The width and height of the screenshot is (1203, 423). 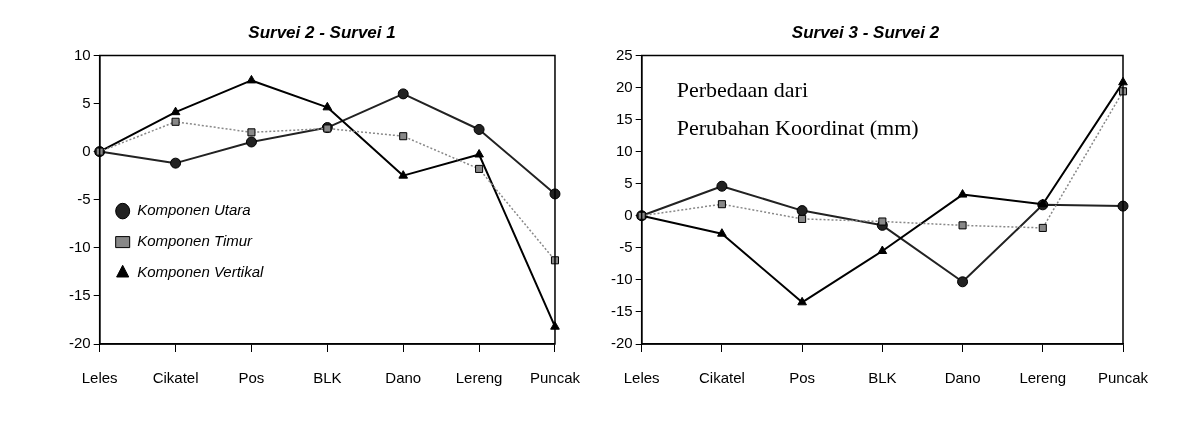 What do you see at coordinates (194, 210) in the screenshot?
I see `legend-label: Komponen Utara` at bounding box center [194, 210].